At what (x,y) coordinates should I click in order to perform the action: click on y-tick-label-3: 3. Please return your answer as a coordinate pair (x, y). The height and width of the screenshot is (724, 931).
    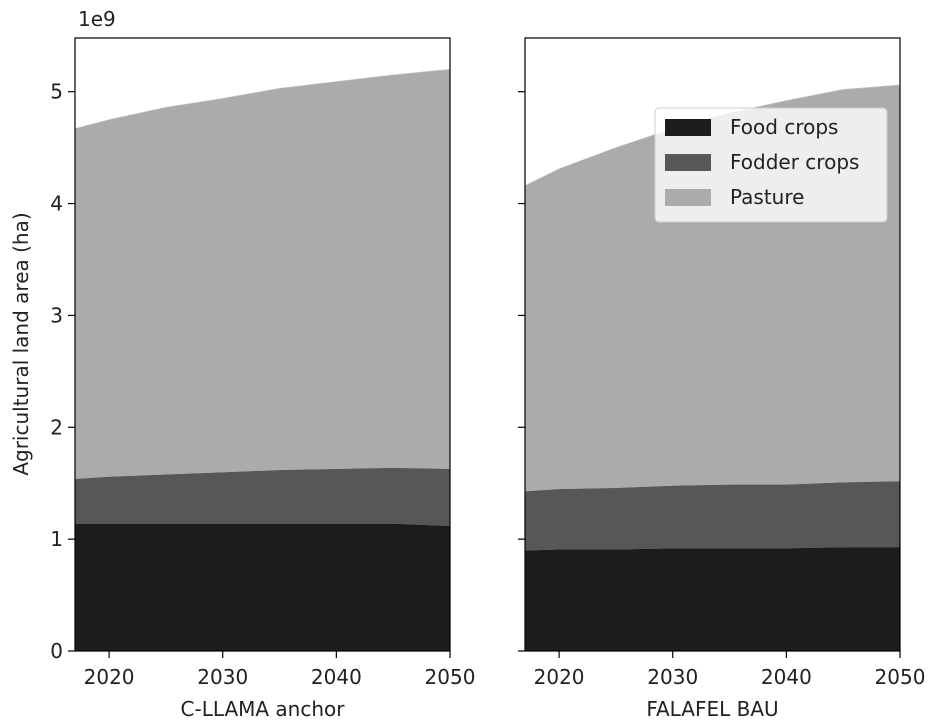
    Looking at the image, I should click on (56, 315).